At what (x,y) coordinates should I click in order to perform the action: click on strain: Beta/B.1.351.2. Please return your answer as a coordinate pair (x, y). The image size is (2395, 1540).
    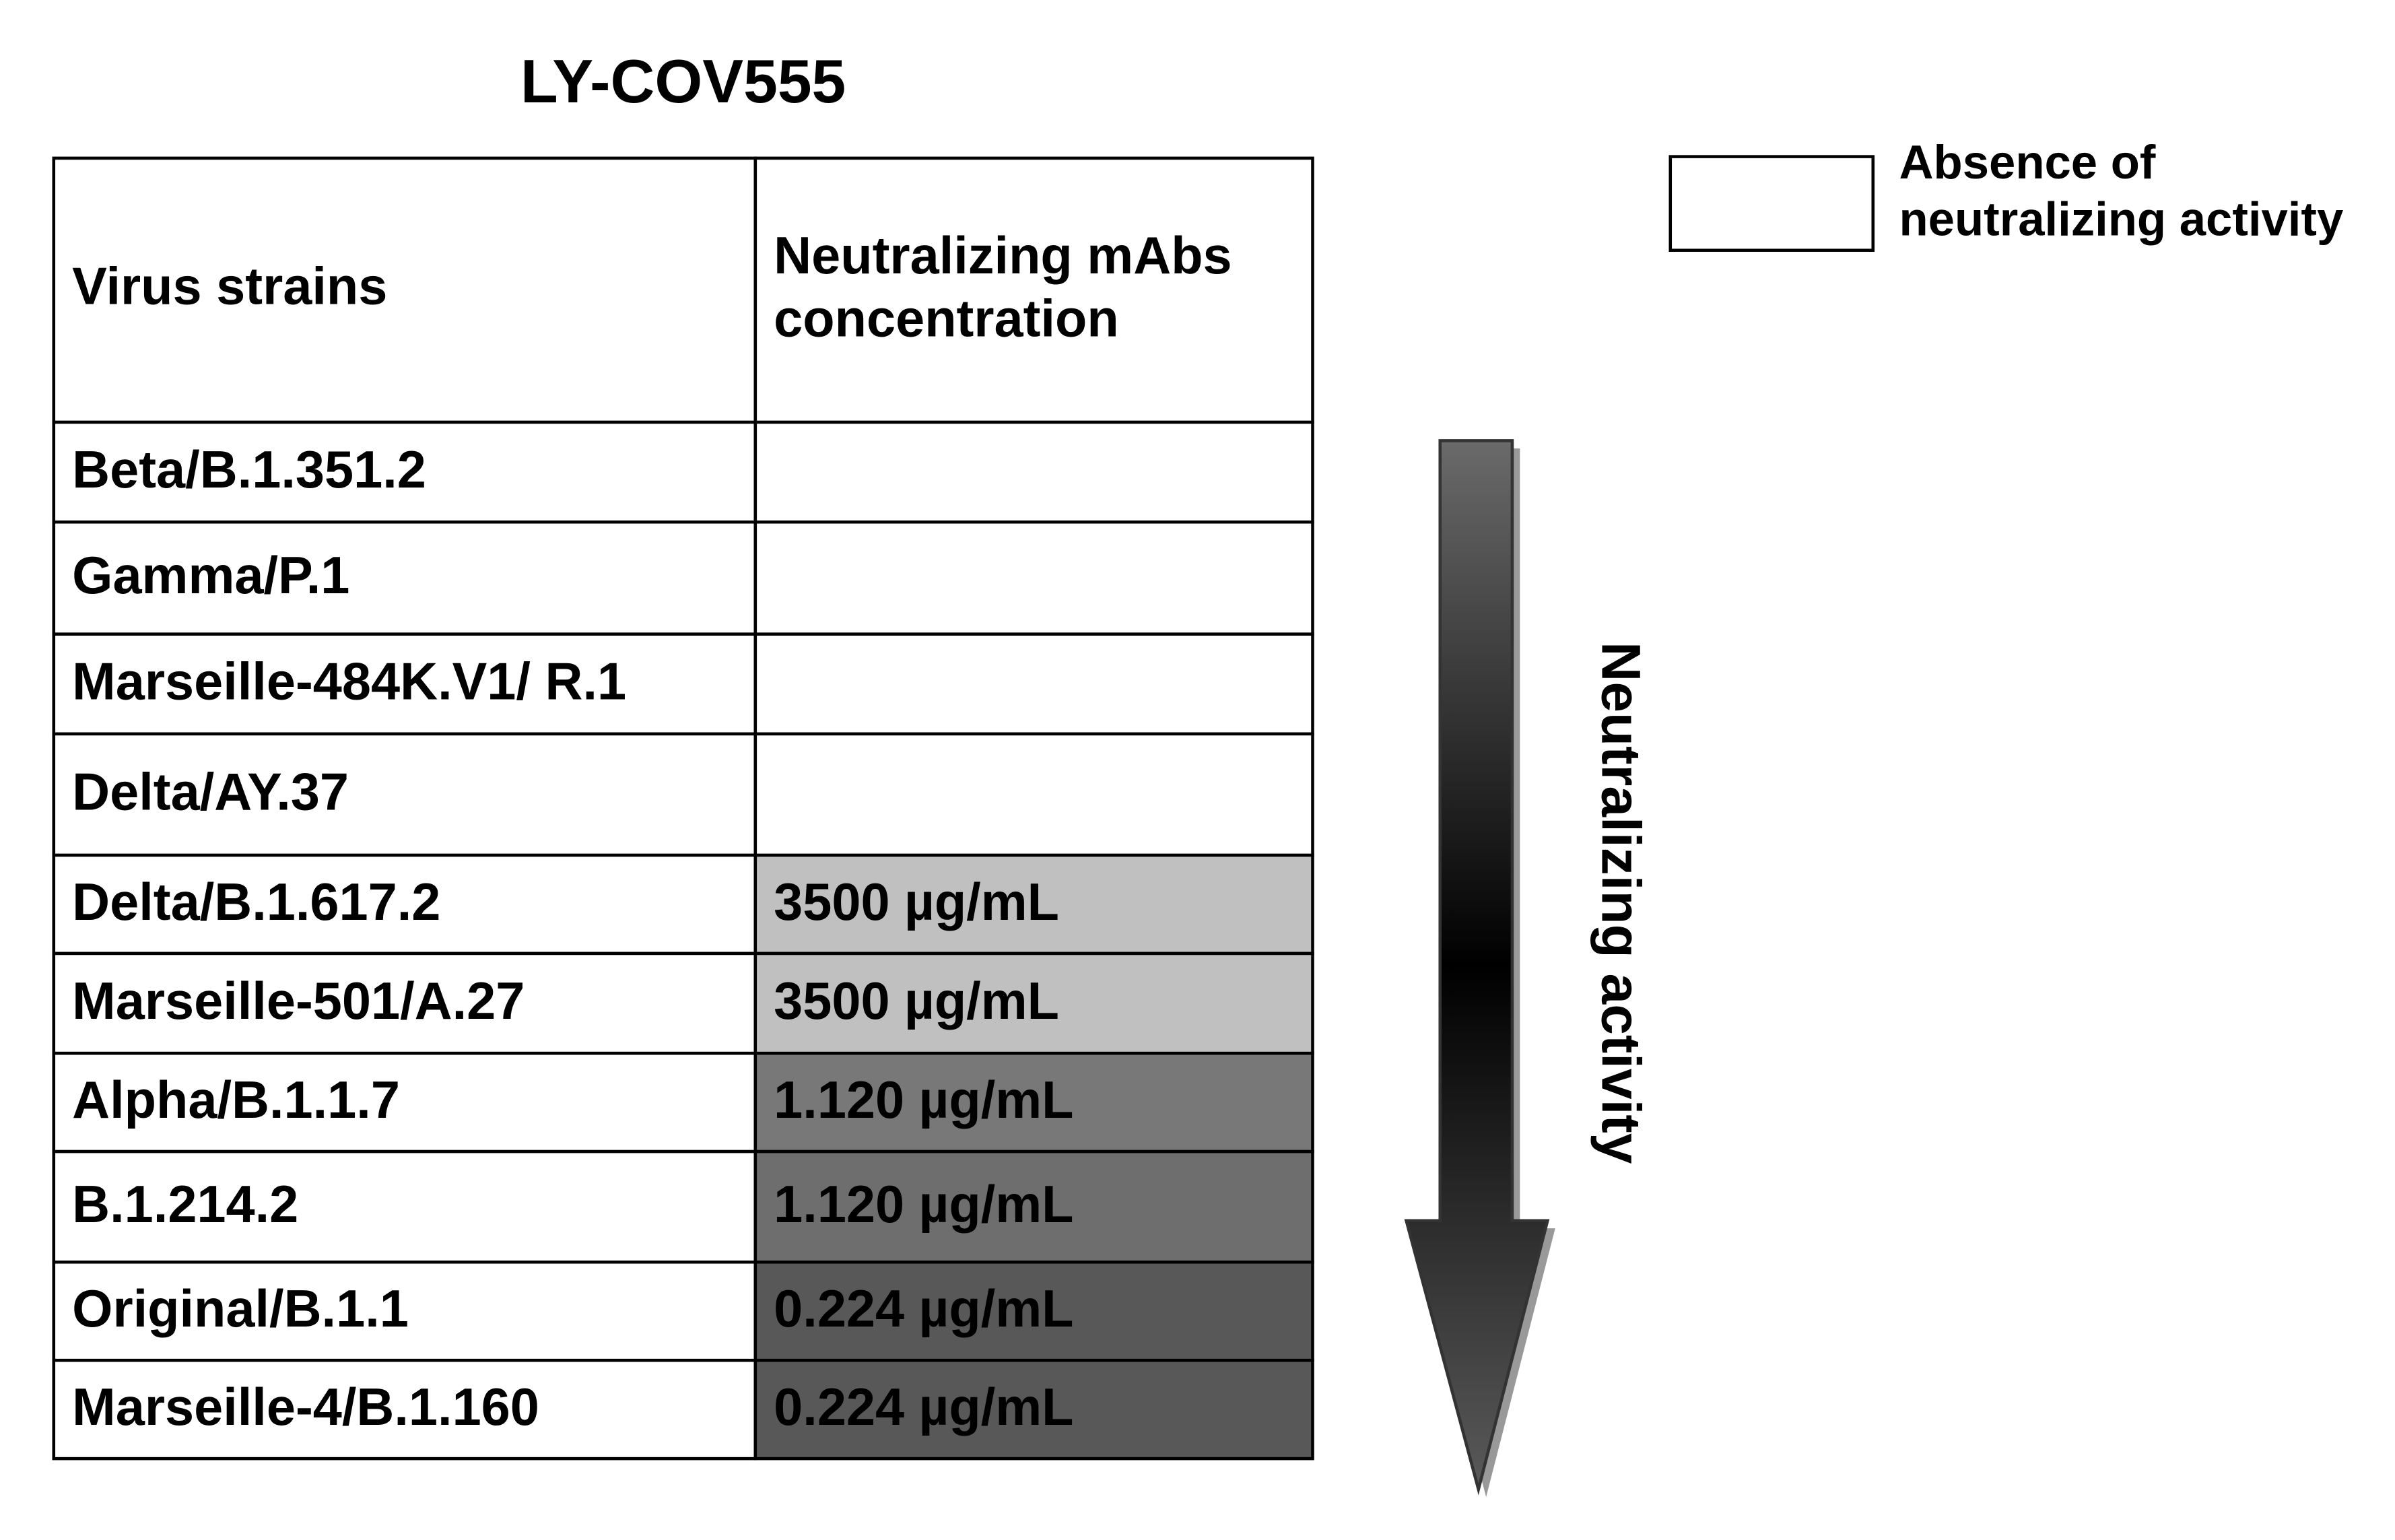
    Looking at the image, I should click on (249, 470).